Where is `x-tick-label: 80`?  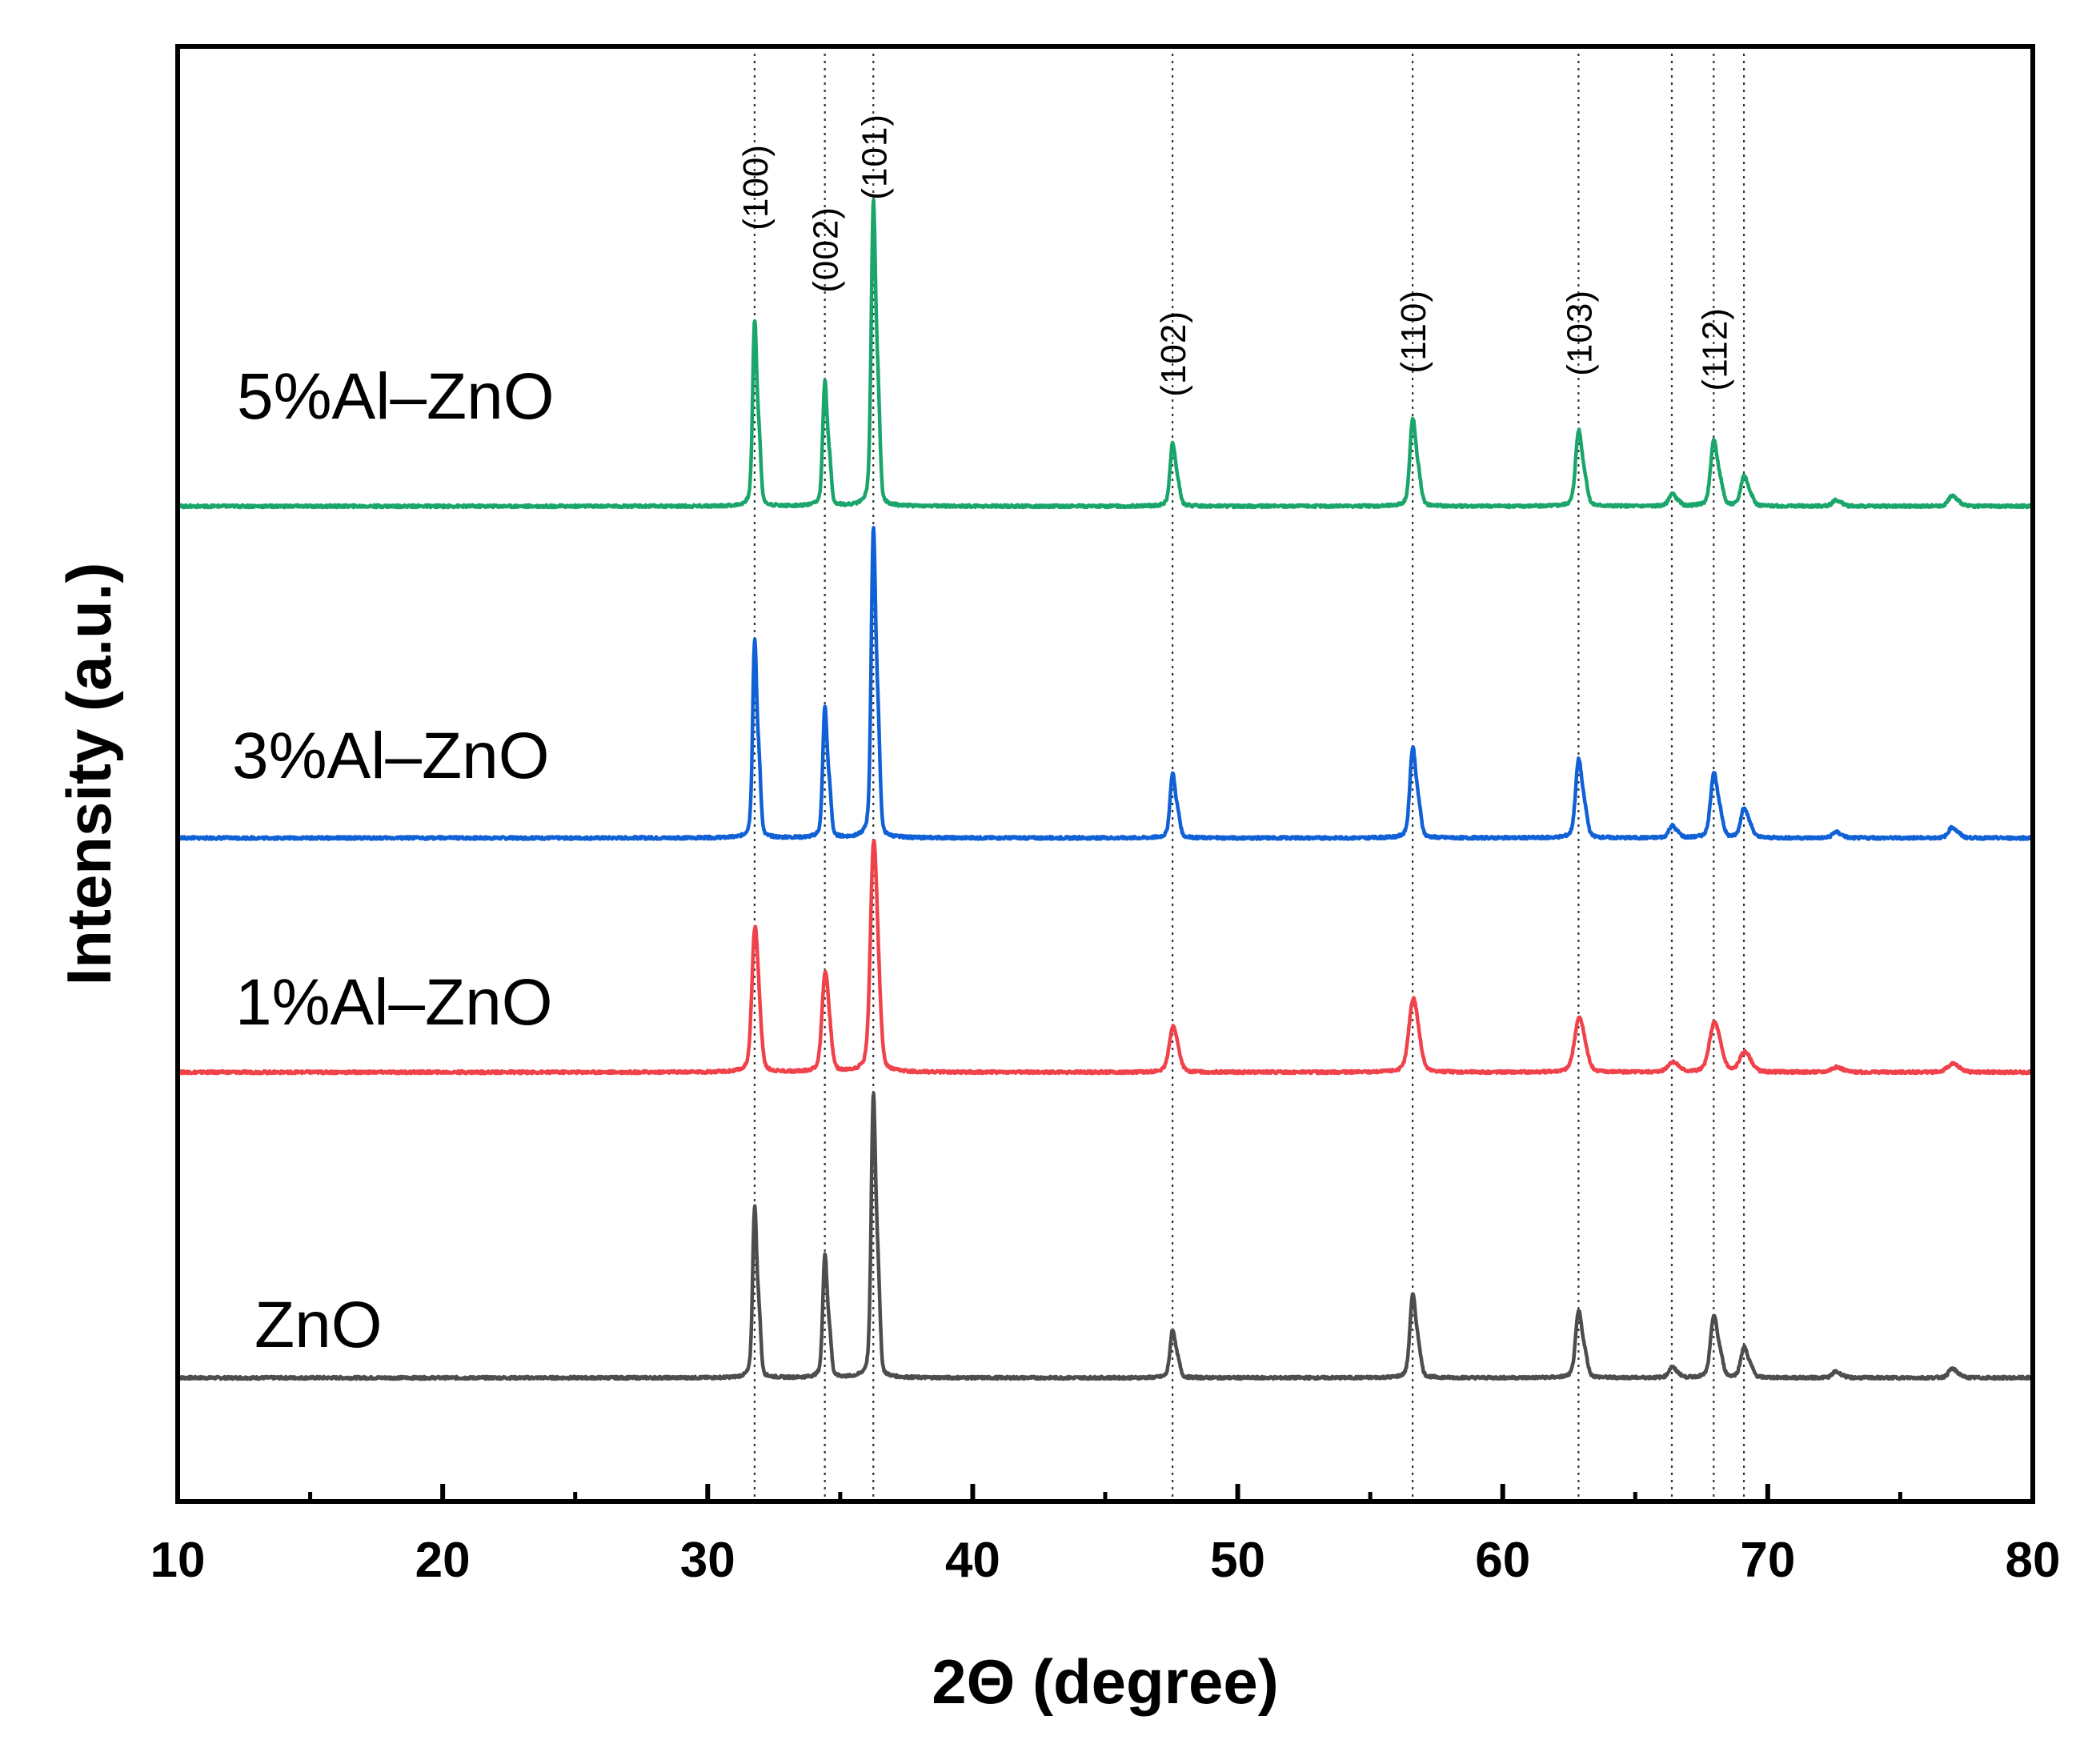
x-tick-label: 80 is located at coordinates (2033, 1560).